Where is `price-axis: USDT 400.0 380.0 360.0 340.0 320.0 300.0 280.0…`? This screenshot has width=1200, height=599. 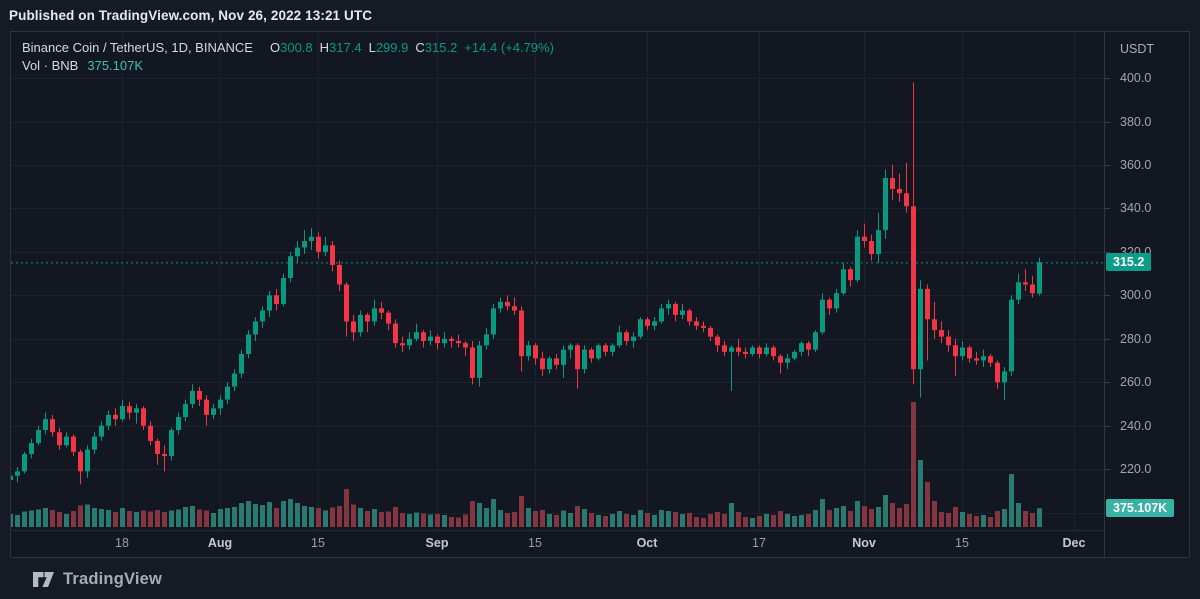
price-axis: USDT 400.0 380.0 360.0 340.0 320.0 300.0 280.0… is located at coordinates (1147, 294).